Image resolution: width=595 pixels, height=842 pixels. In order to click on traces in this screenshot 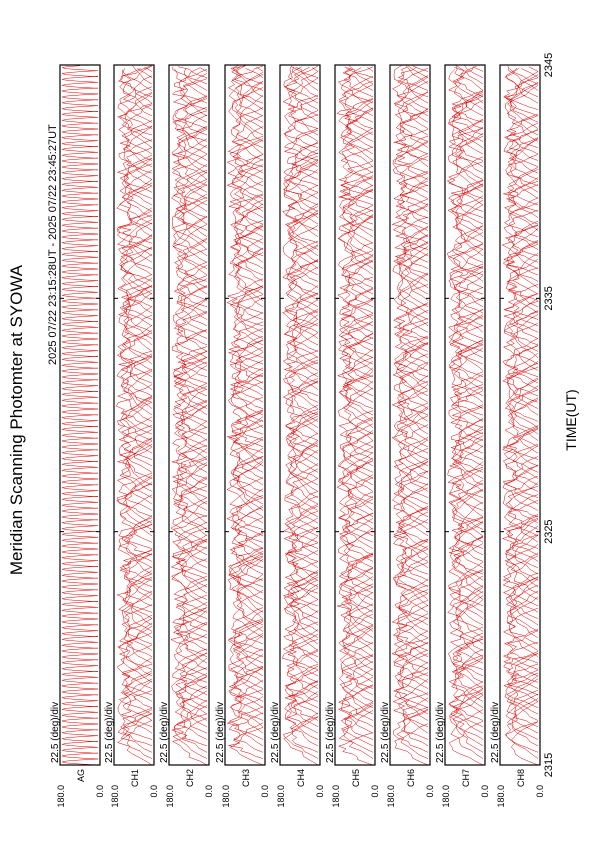, I will do `click(410, 415)`.